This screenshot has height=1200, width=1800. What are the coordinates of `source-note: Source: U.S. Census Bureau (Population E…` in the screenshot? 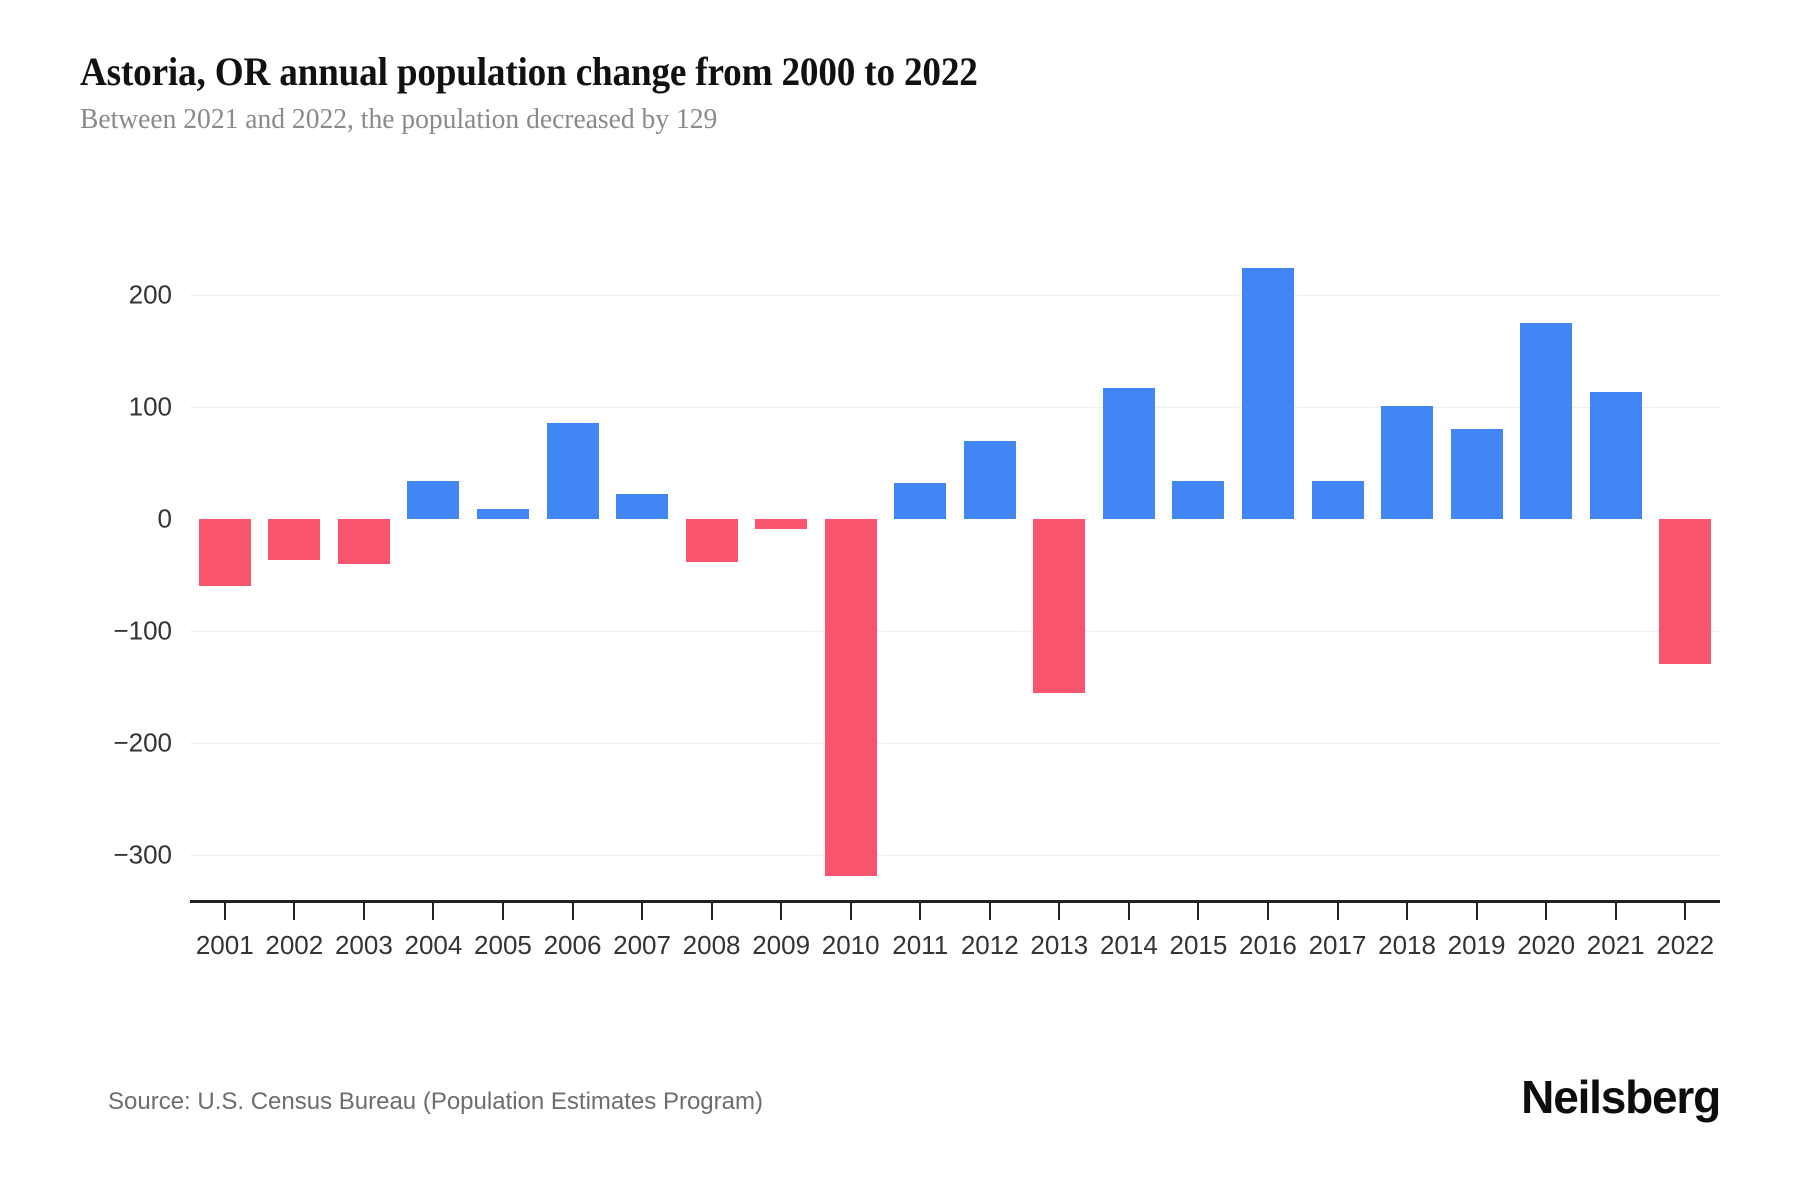 It's located at (435, 1101).